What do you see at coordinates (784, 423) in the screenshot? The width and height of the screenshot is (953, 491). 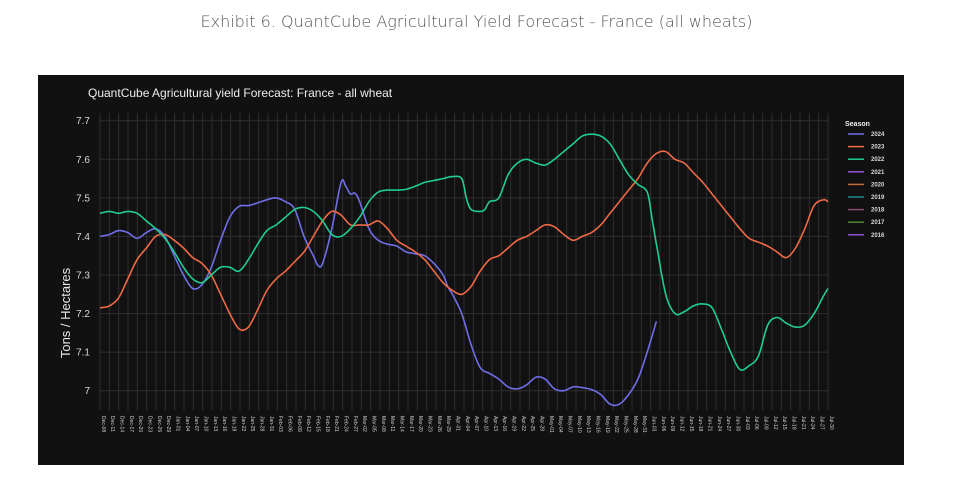 I see `x-tick-label: Jul-15` at bounding box center [784, 423].